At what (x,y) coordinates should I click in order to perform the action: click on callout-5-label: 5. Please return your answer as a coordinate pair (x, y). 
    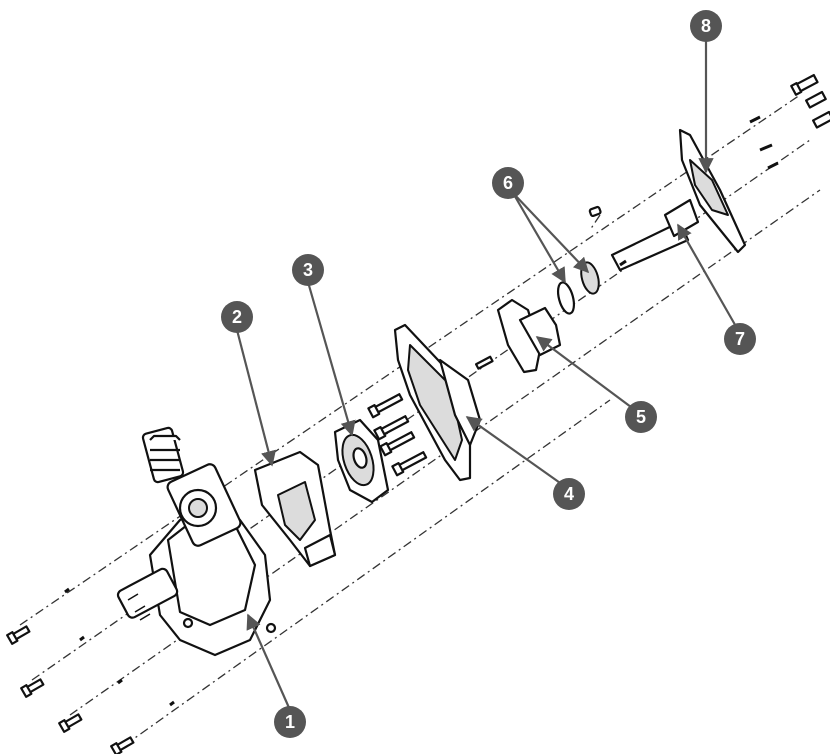
    Looking at the image, I should click on (641, 417).